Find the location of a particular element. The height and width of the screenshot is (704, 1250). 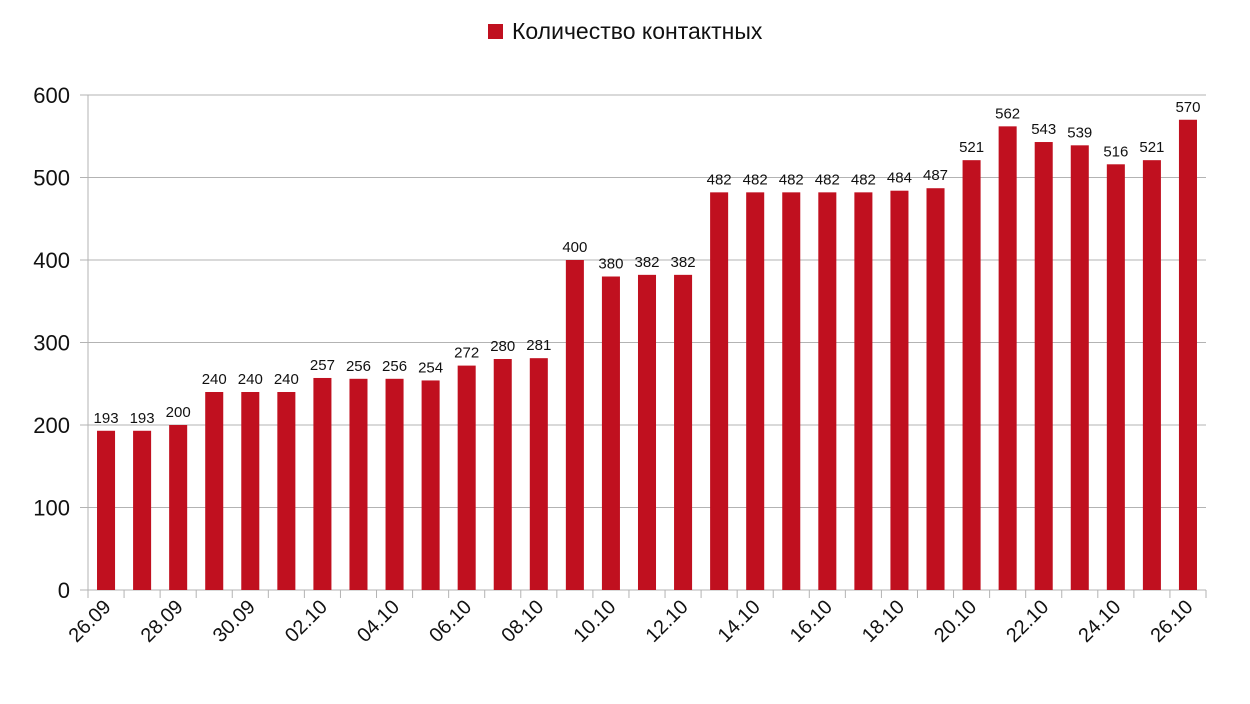

data-label: 562 is located at coordinates (1007, 113).